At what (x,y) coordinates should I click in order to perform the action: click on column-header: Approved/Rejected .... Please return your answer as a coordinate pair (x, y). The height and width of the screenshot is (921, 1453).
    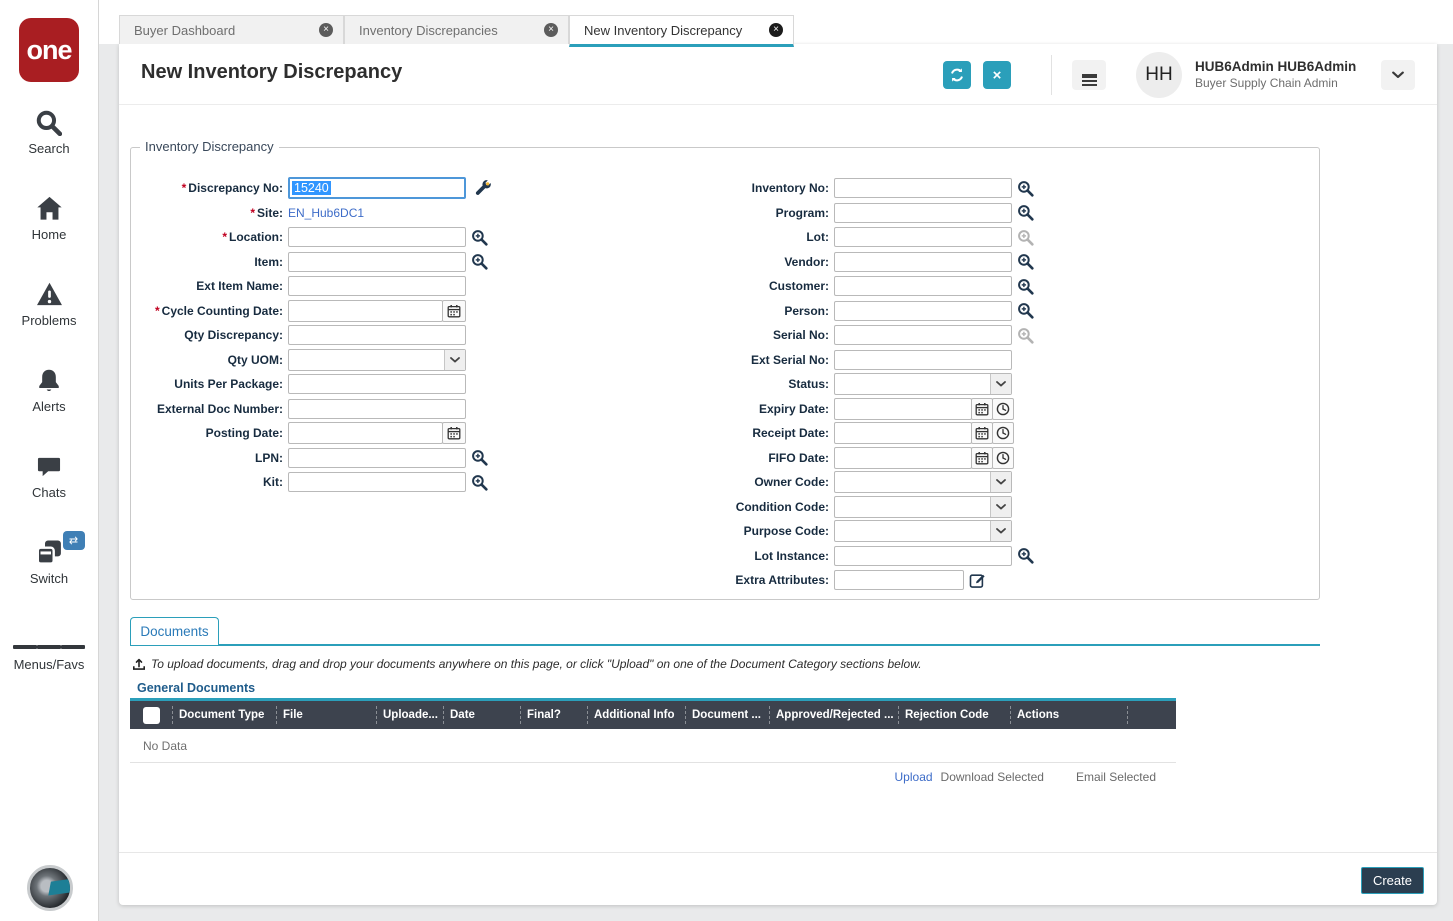
    Looking at the image, I should click on (833, 715).